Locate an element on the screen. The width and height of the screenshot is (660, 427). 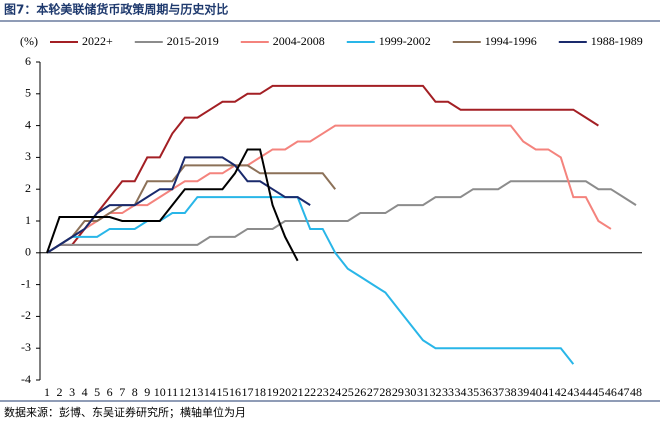
y-tick-label: 3 is located at coordinates (28, 156).